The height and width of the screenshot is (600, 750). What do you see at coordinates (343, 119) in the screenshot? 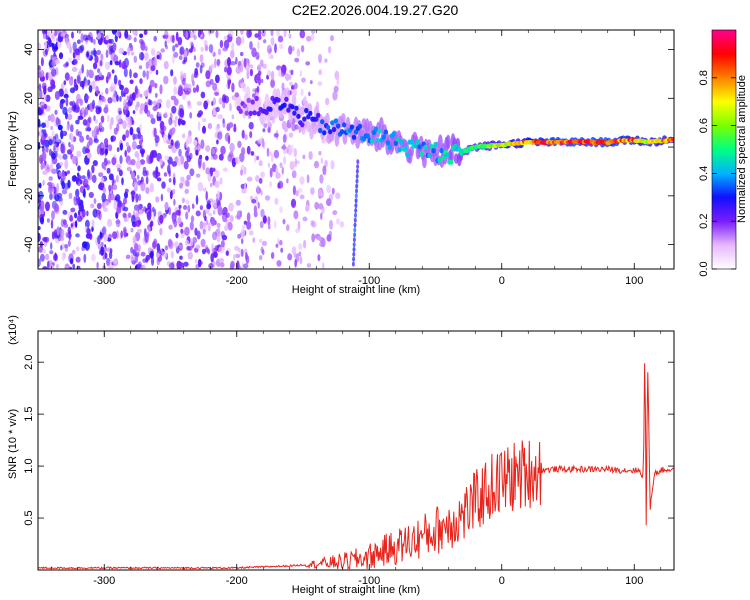
I see `heatmap-ridge-halo` at bounding box center [343, 119].